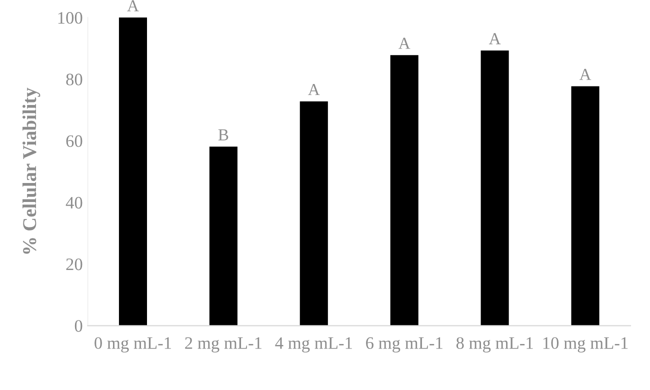  What do you see at coordinates (74, 202) in the screenshot?
I see `y-tick-label: 40` at bounding box center [74, 202].